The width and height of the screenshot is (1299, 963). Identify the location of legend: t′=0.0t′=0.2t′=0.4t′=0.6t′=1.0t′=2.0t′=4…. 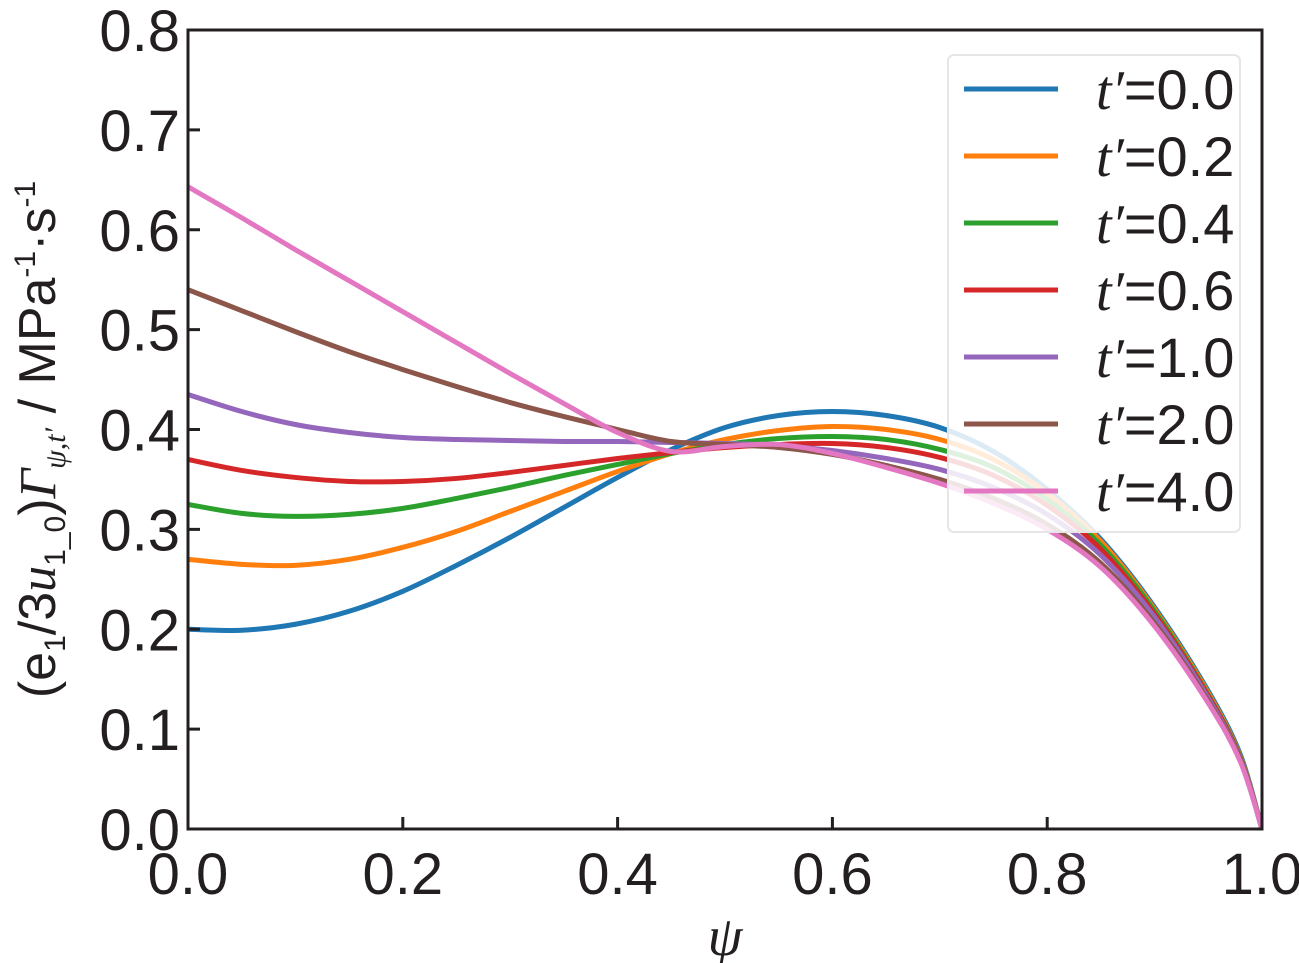
(1094, 293).